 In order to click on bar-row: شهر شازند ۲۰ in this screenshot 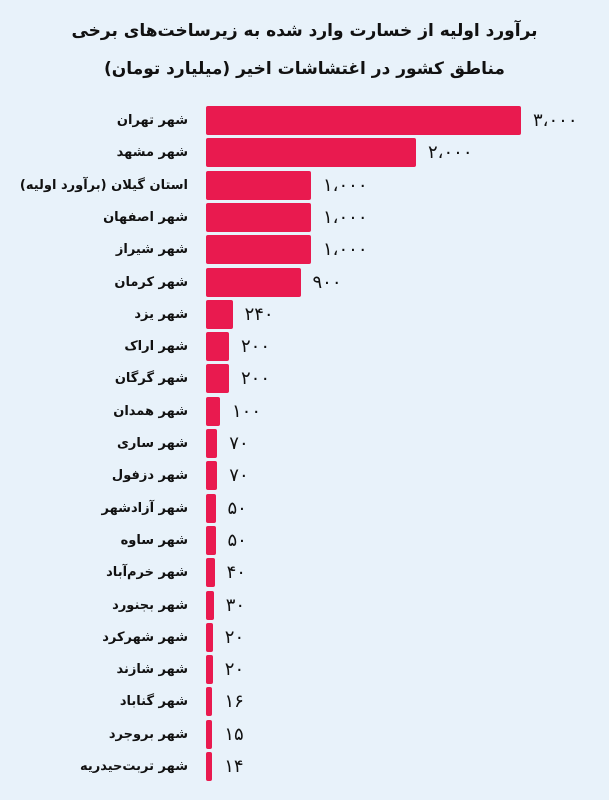, I will do `click(304, 670)`.